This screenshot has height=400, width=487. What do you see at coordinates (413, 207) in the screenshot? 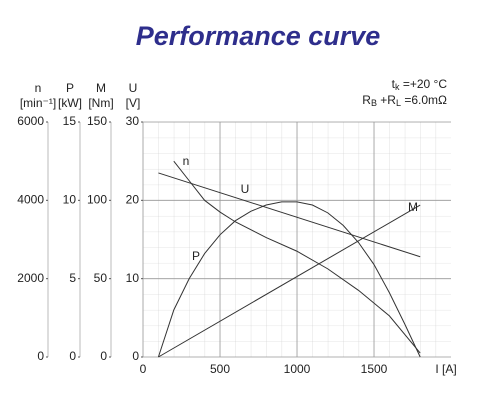
I see `series-label: M` at bounding box center [413, 207].